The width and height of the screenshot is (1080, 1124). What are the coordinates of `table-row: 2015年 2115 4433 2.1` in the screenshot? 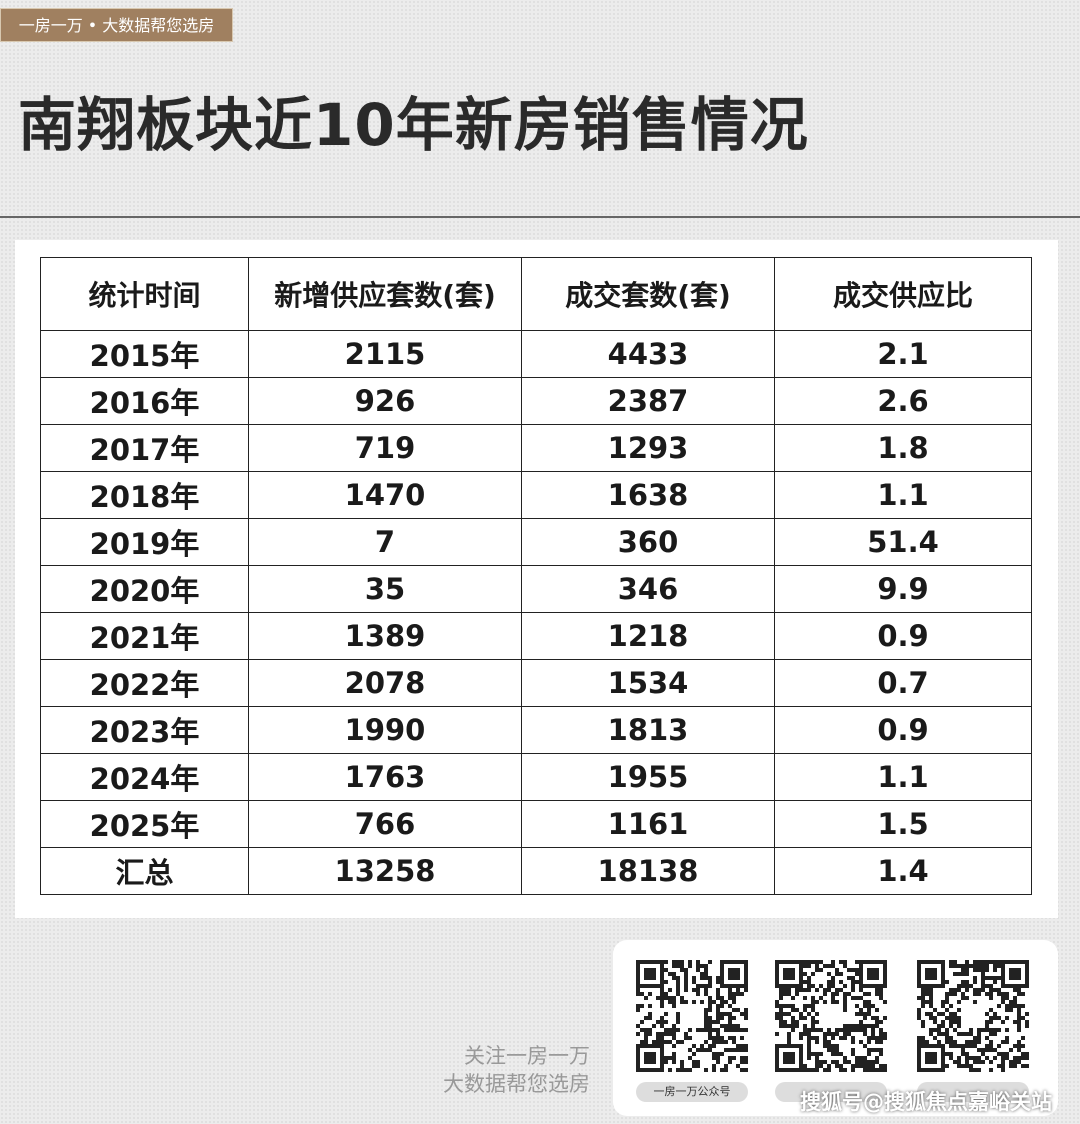 It's located at (536, 354).